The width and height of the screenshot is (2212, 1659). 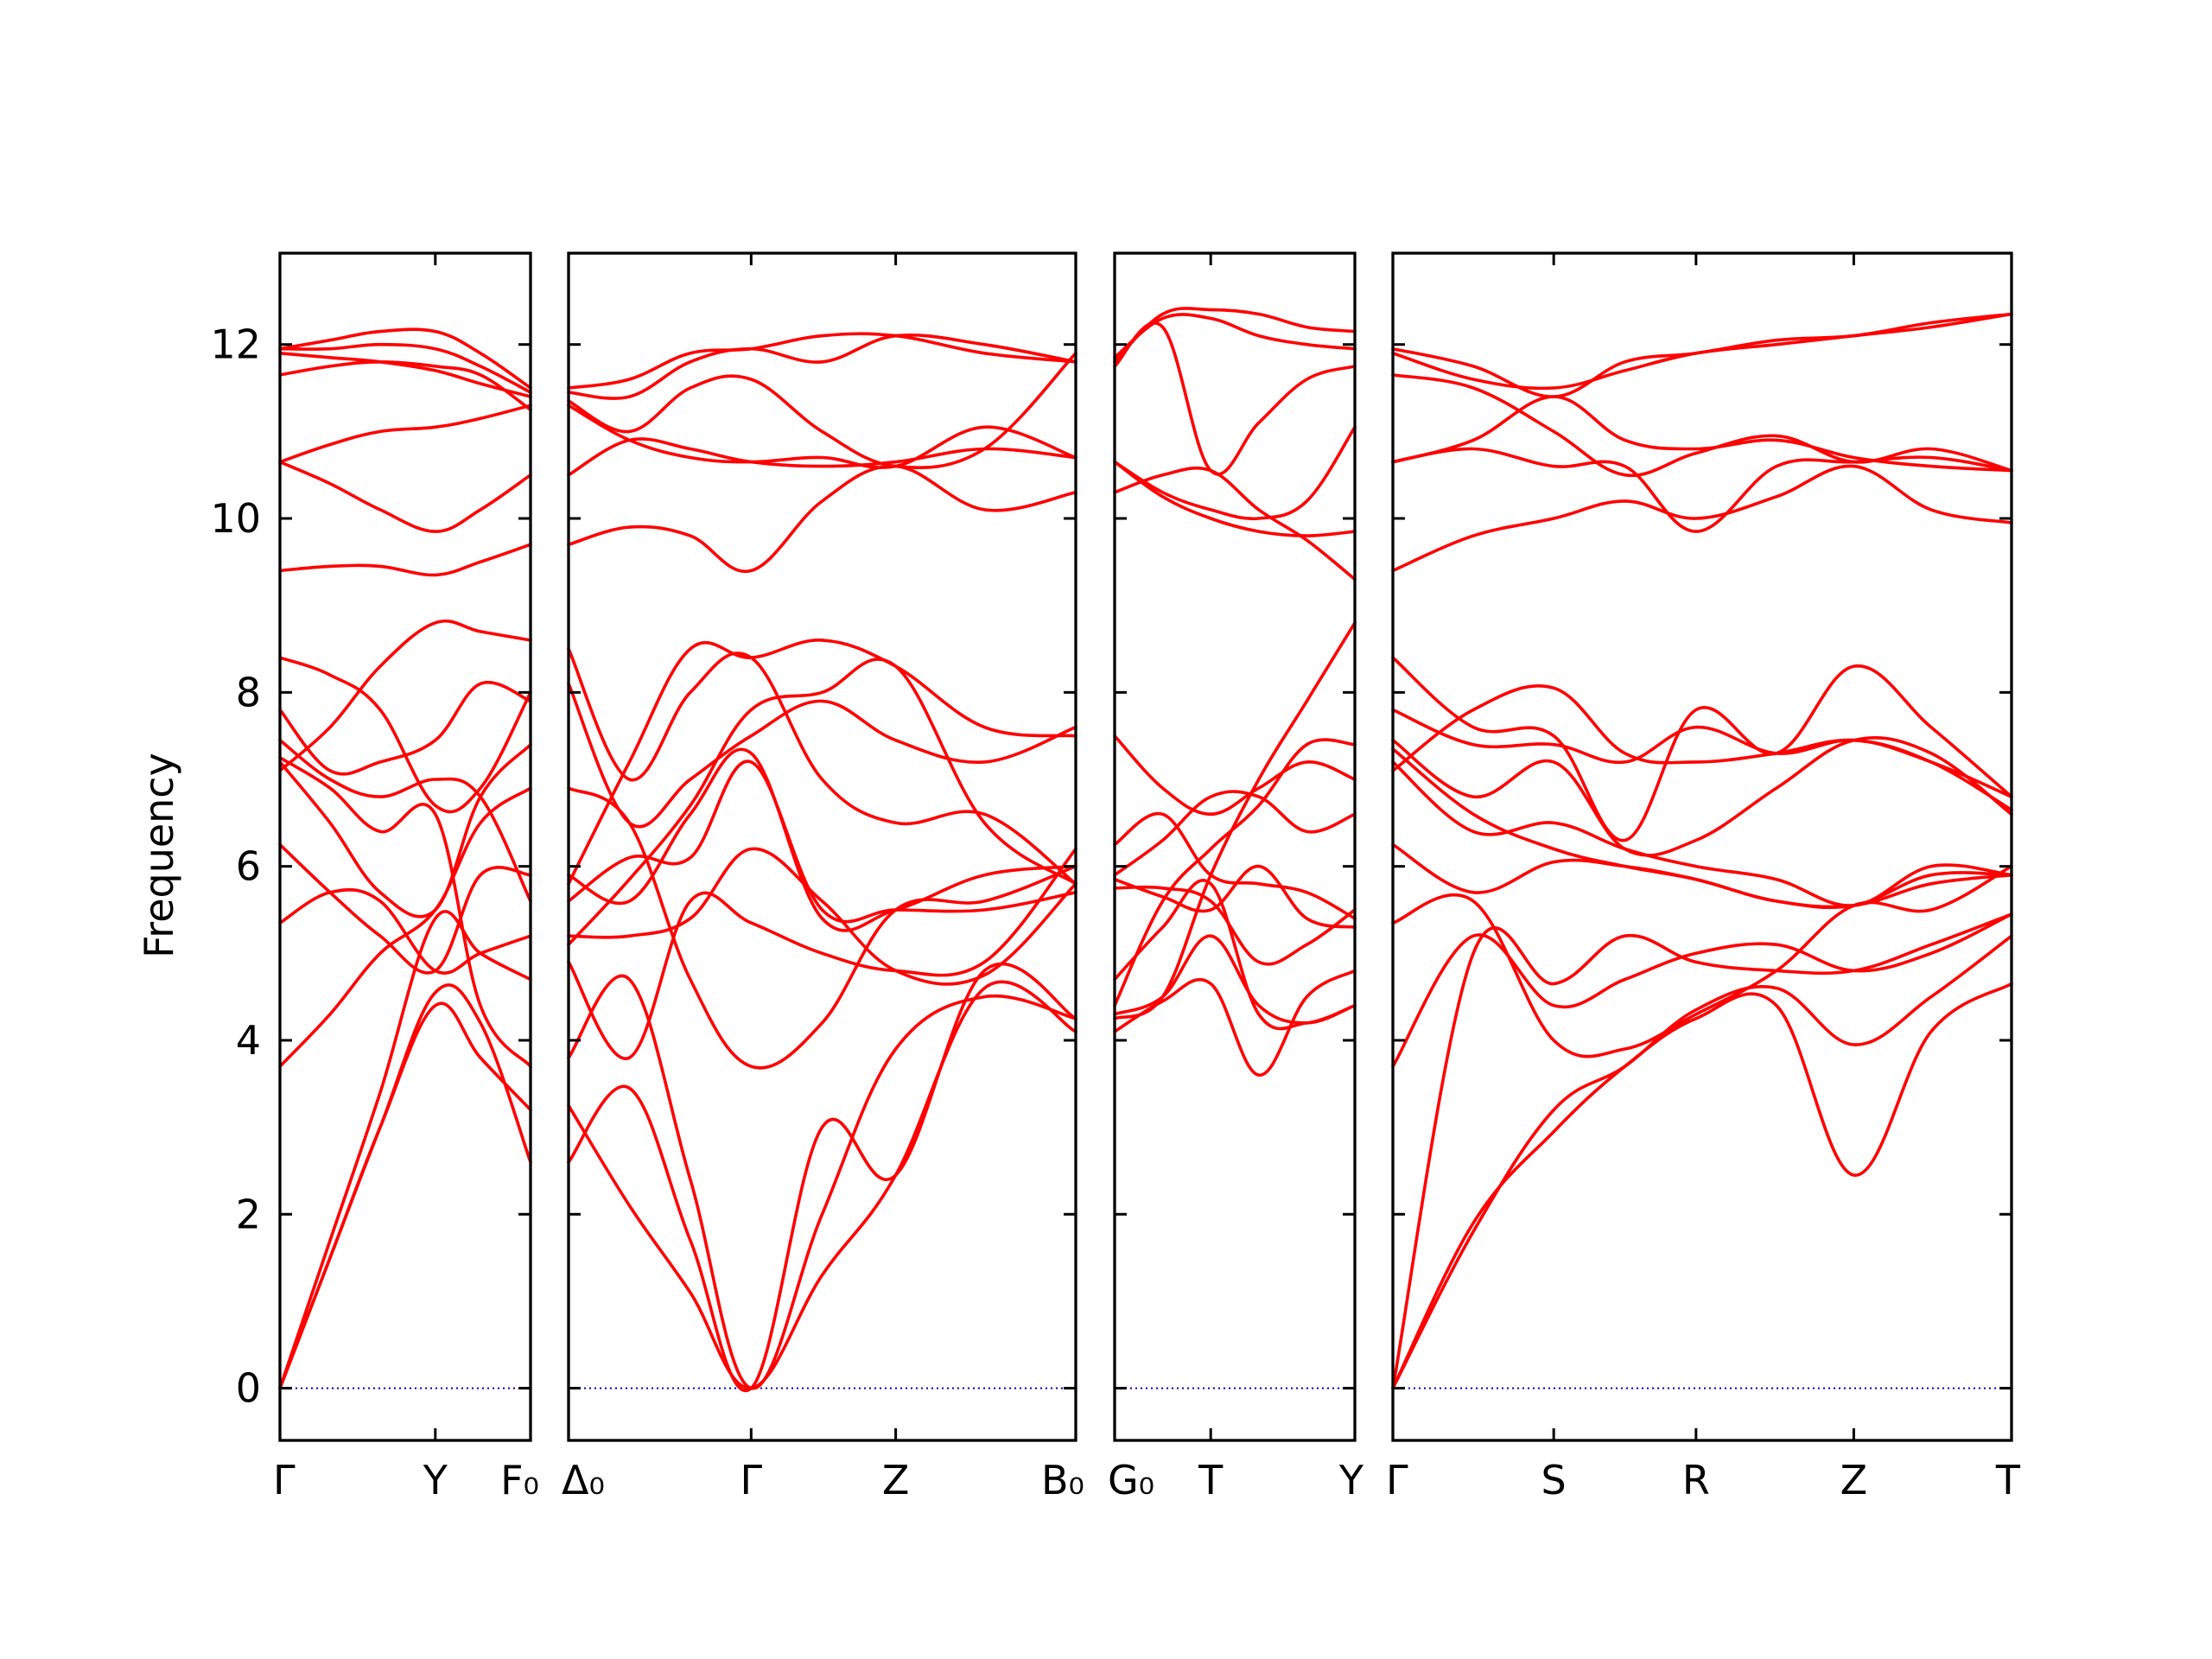 I want to click on x-tick-label: B₀, so click(x=1062, y=1480).